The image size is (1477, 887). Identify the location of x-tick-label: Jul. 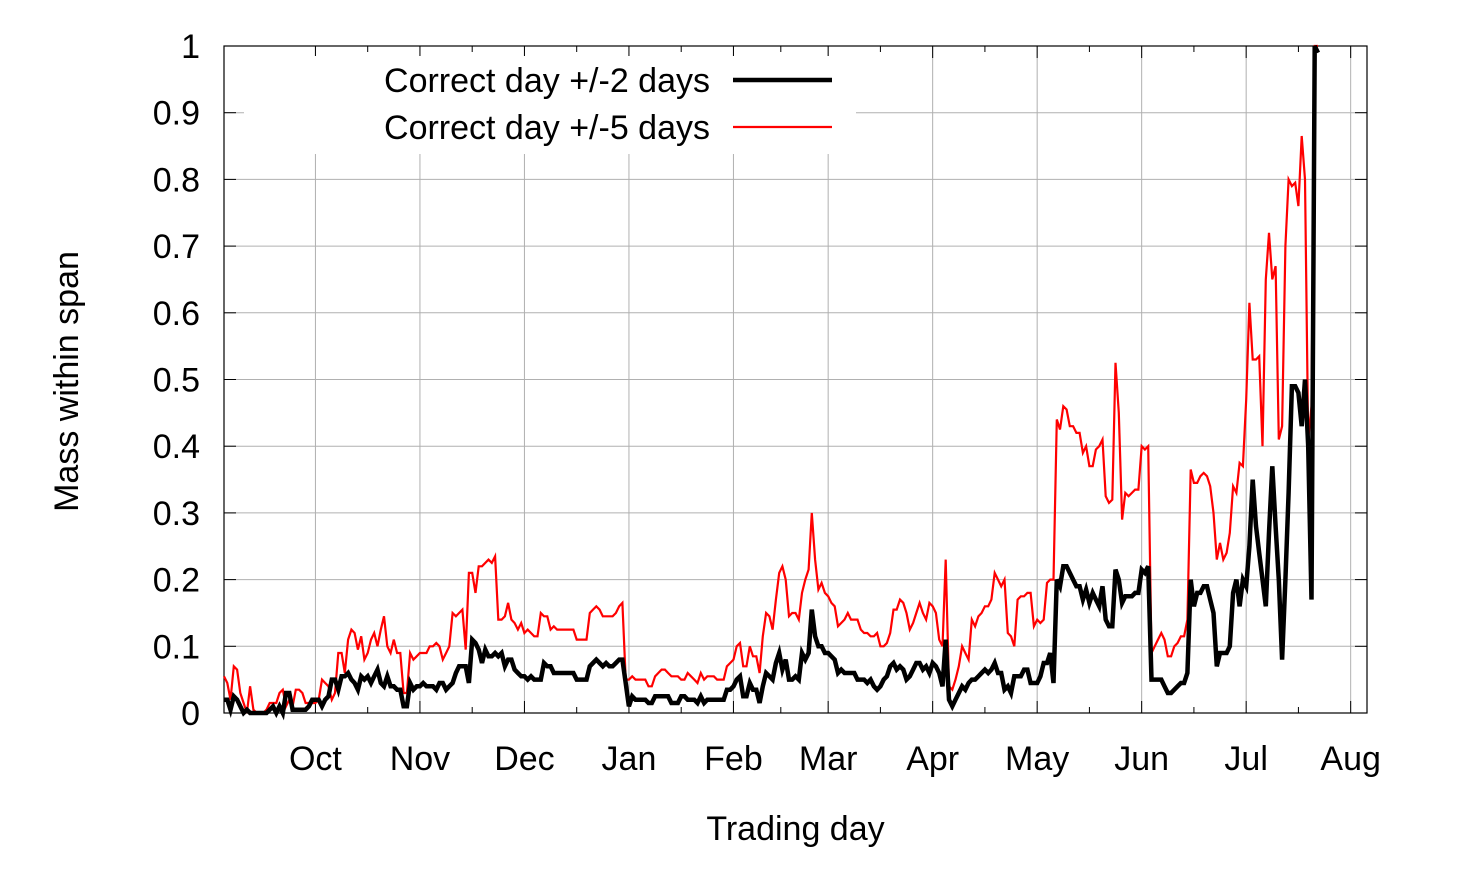
(1245, 759).